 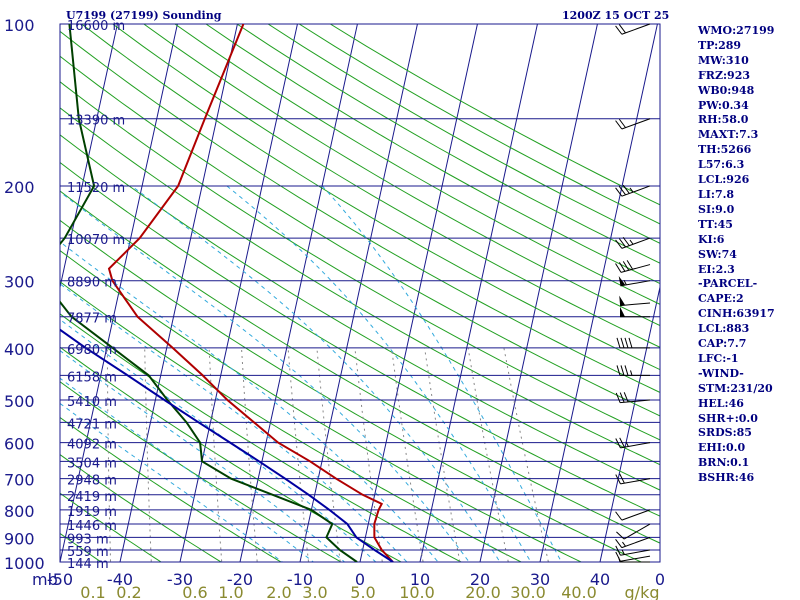 What do you see at coordinates (420, 579) in the screenshot?
I see `temperature-tick-label: 10` at bounding box center [420, 579].